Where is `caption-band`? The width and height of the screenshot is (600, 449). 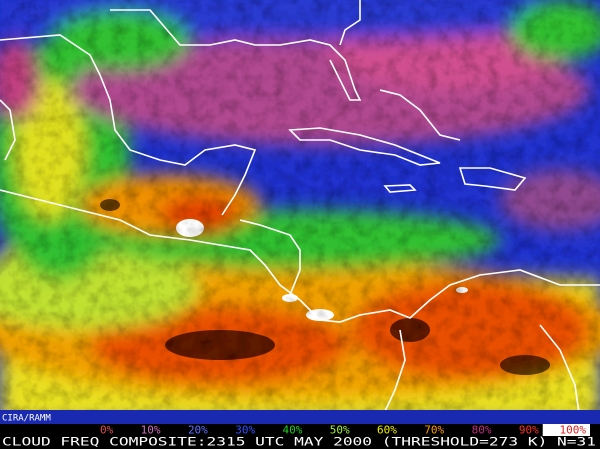
caption-band is located at coordinates (300, 442).